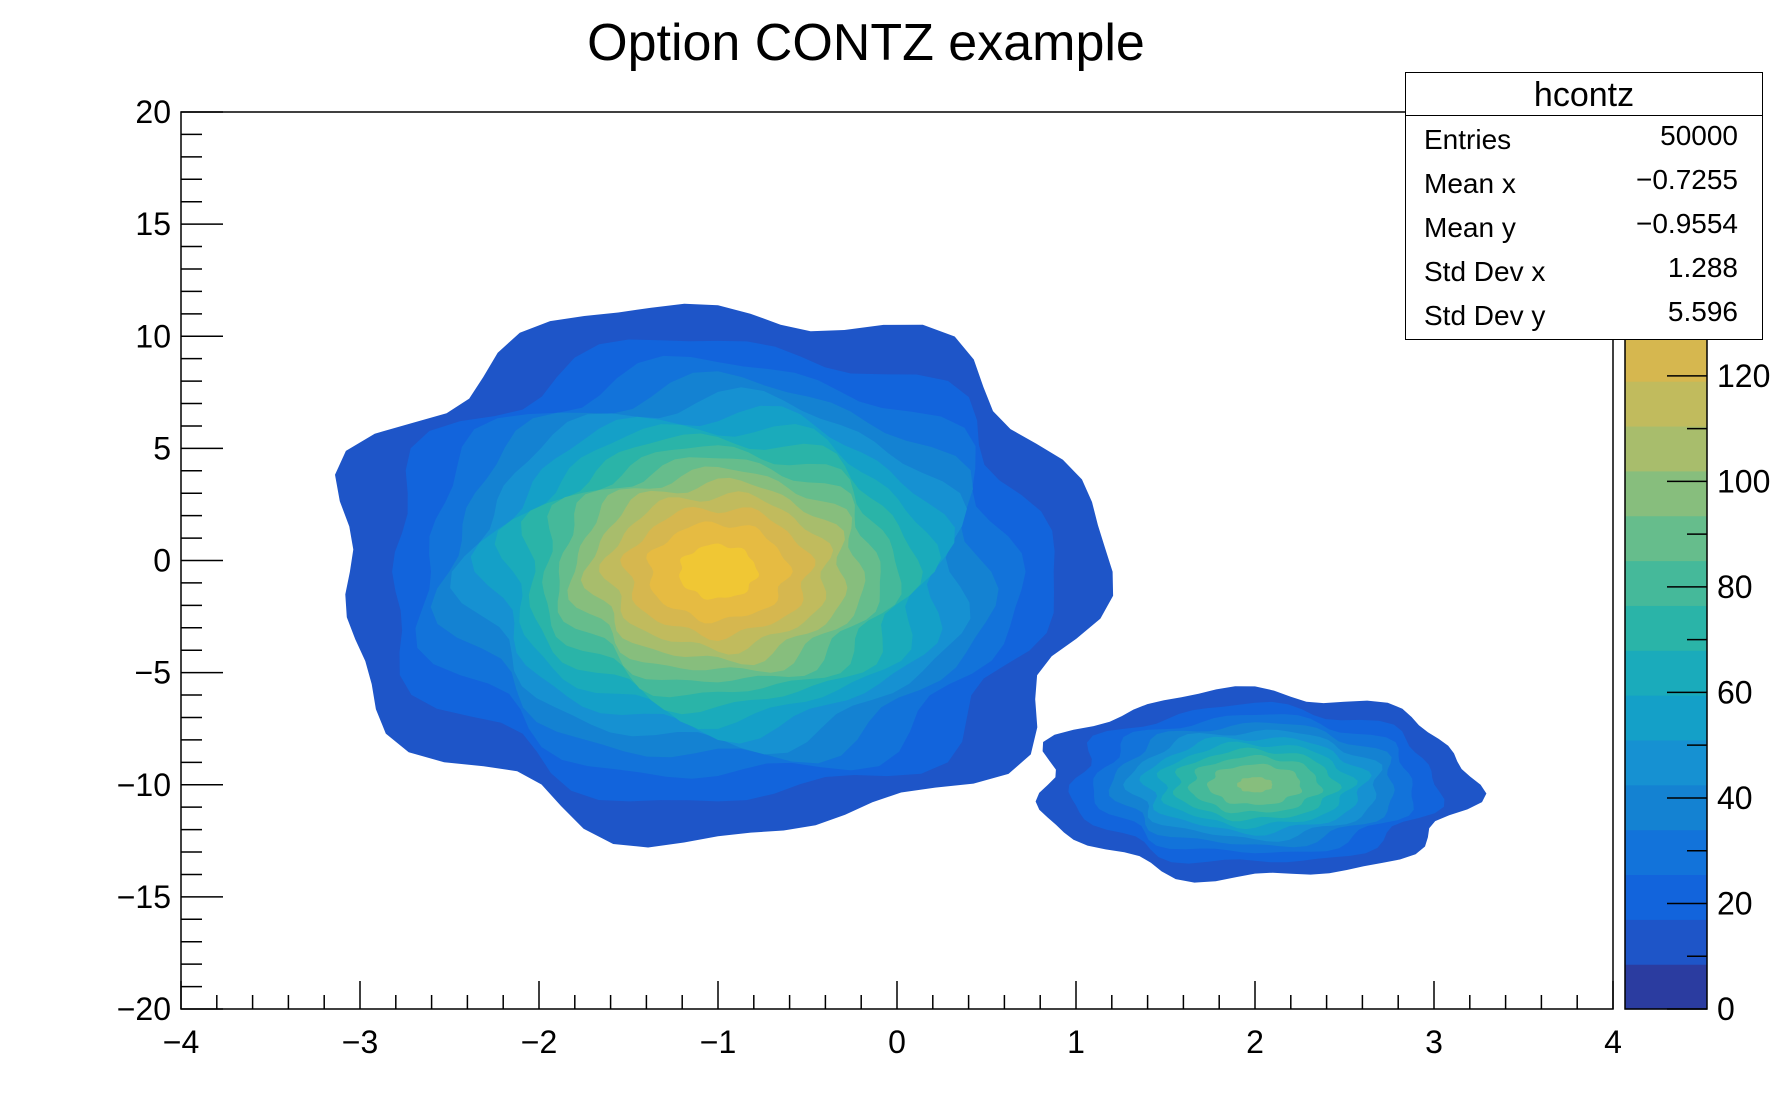 The image size is (1788, 1116). I want to click on stats-label: Std Dev y, so click(1485, 315).